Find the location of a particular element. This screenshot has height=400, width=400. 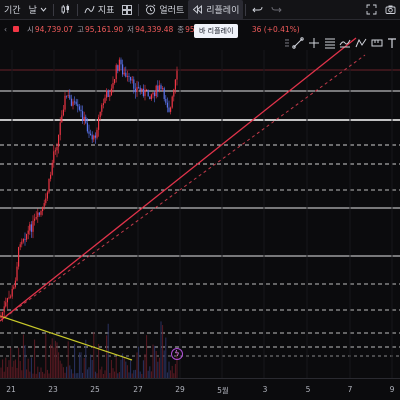

text-icon is located at coordinates (392, 43).